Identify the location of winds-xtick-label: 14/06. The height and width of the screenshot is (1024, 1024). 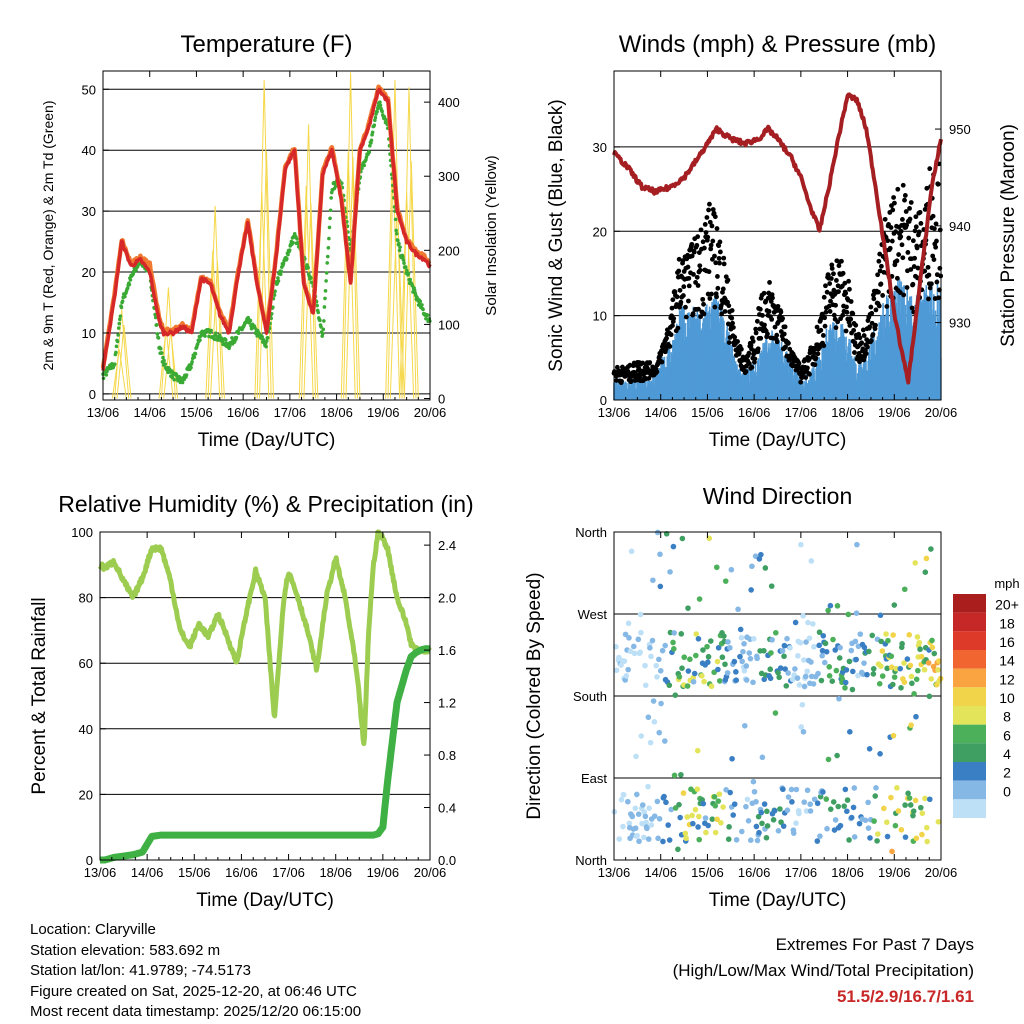
(660, 412).